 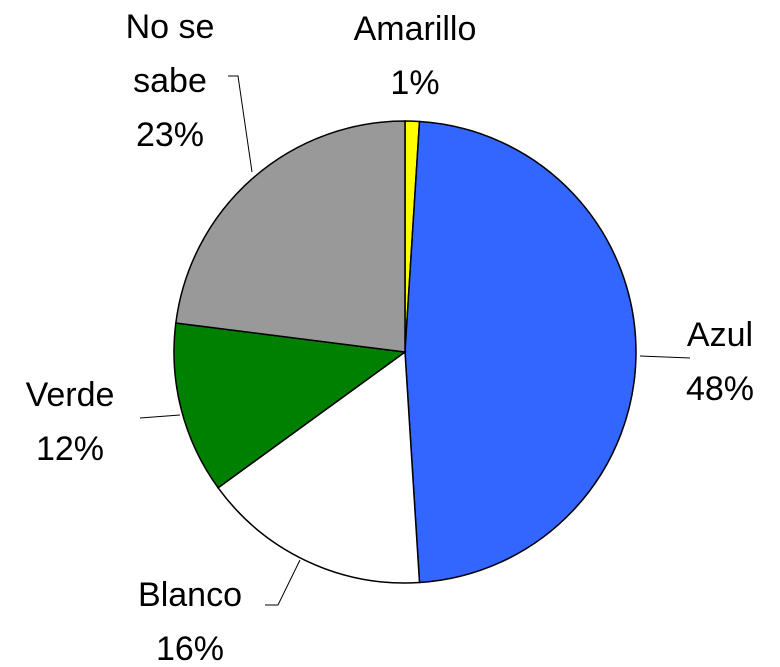 I want to click on category-label: Azul, so click(x=720, y=335).